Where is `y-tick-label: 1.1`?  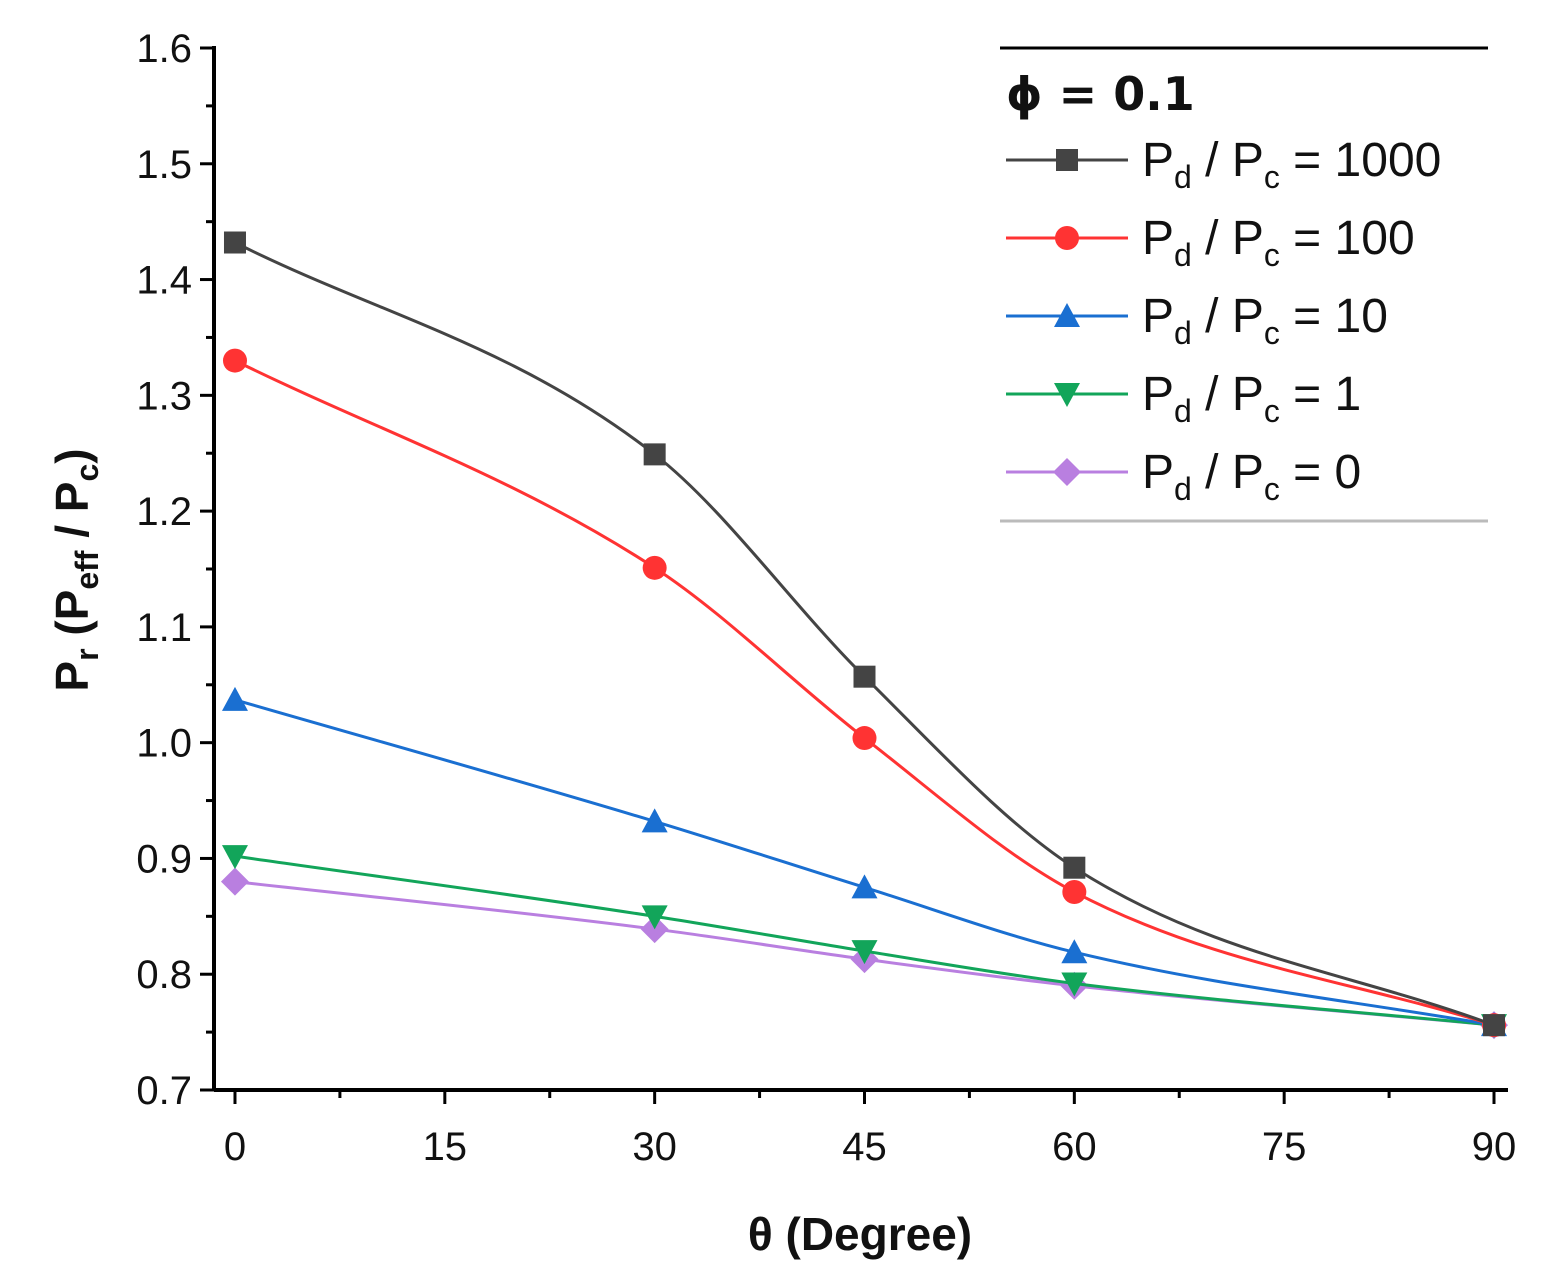
y-tick-label: 1.1 is located at coordinates (164, 628).